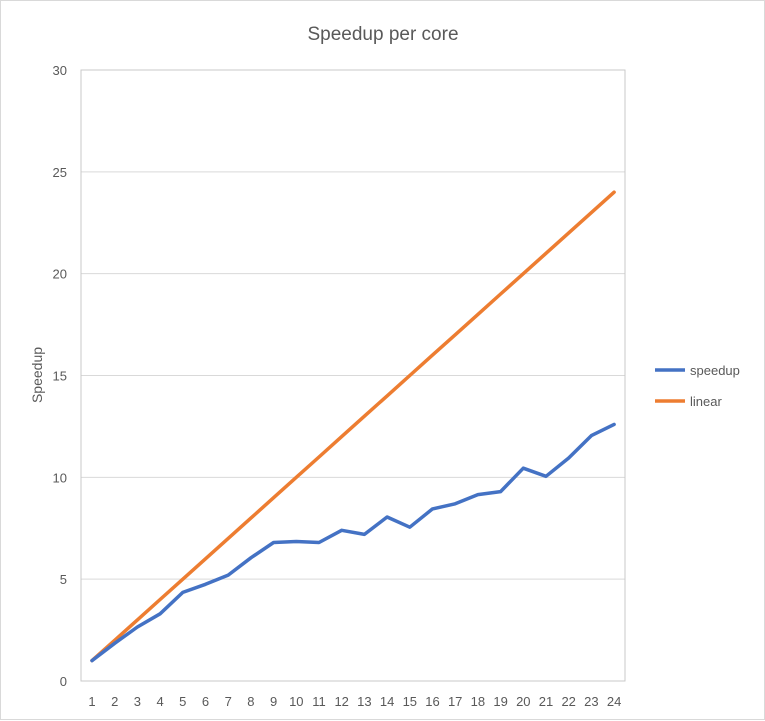 Image resolution: width=765 pixels, height=721 pixels. I want to click on chart-title: Speedup per core, so click(382, 34).